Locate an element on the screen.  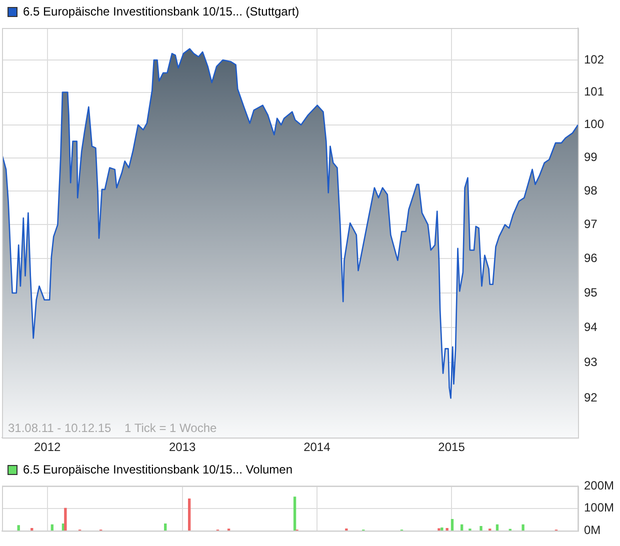
y-tick-label: 99 is located at coordinates (591, 157).